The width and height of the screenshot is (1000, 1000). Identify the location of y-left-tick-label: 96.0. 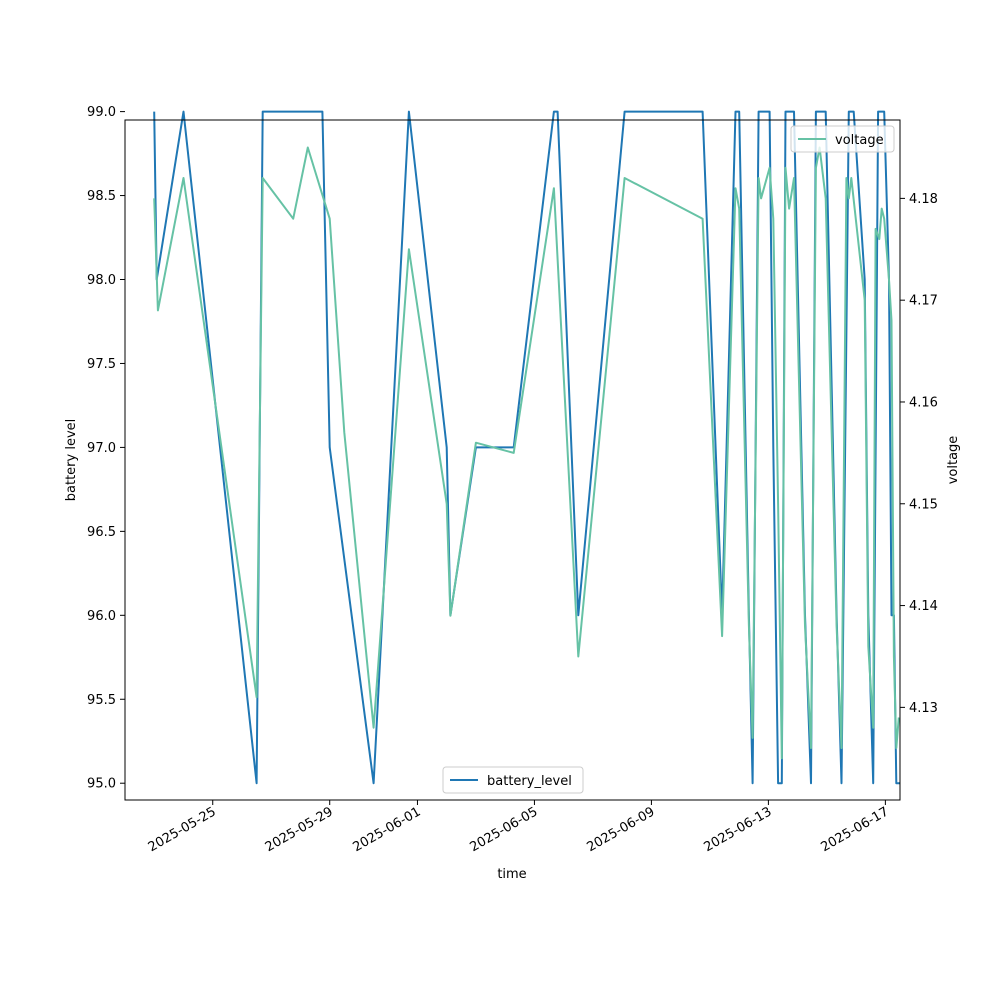
(101, 616).